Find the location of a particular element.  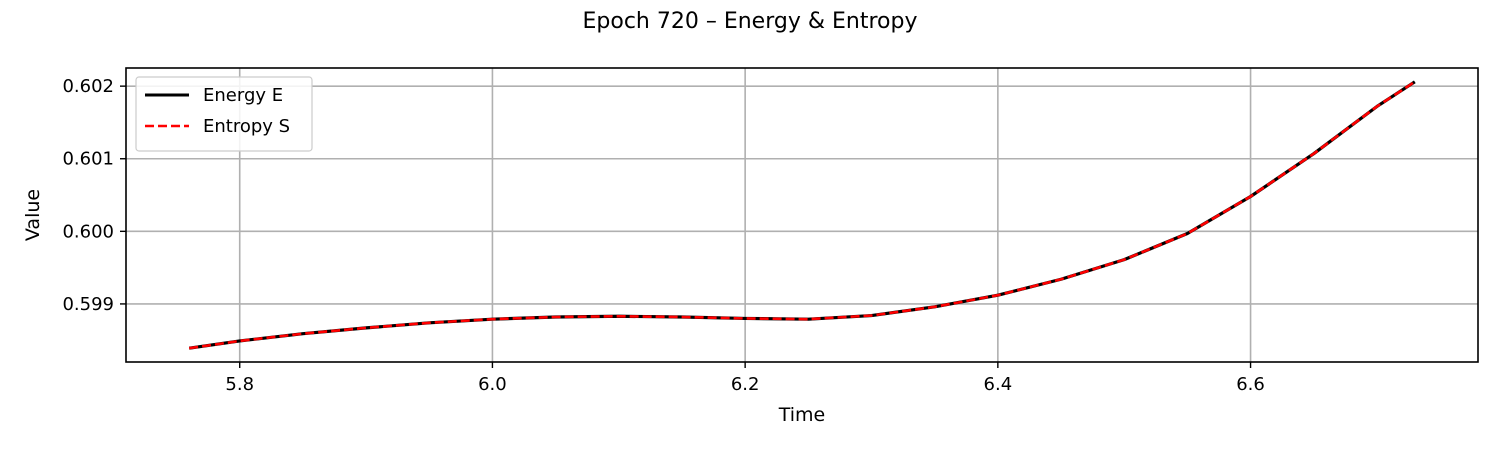

chart-title: Epoch 720 – Energy & Entropy is located at coordinates (750, 21).